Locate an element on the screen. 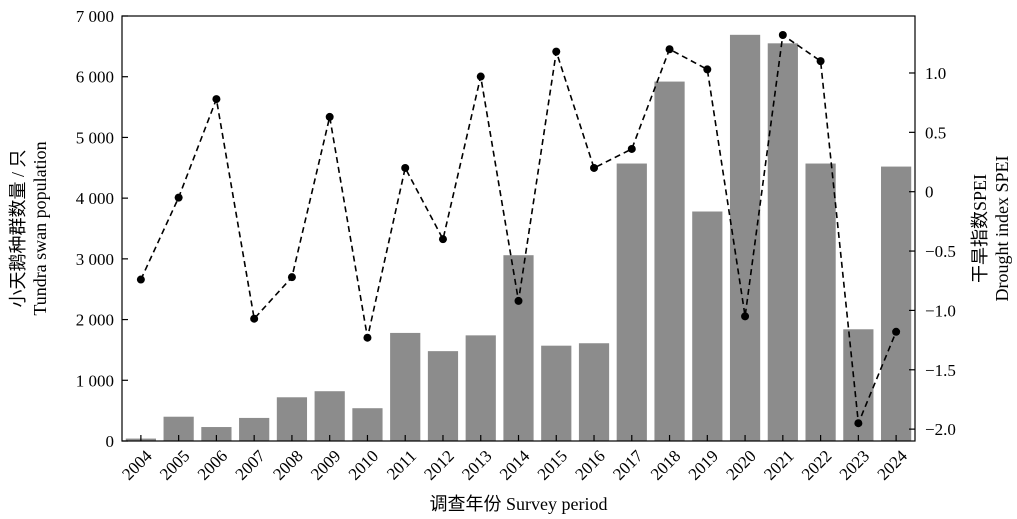 Image resolution: width=1017 pixels, height=519 pixels. bar-2015 is located at coordinates (556, 393).